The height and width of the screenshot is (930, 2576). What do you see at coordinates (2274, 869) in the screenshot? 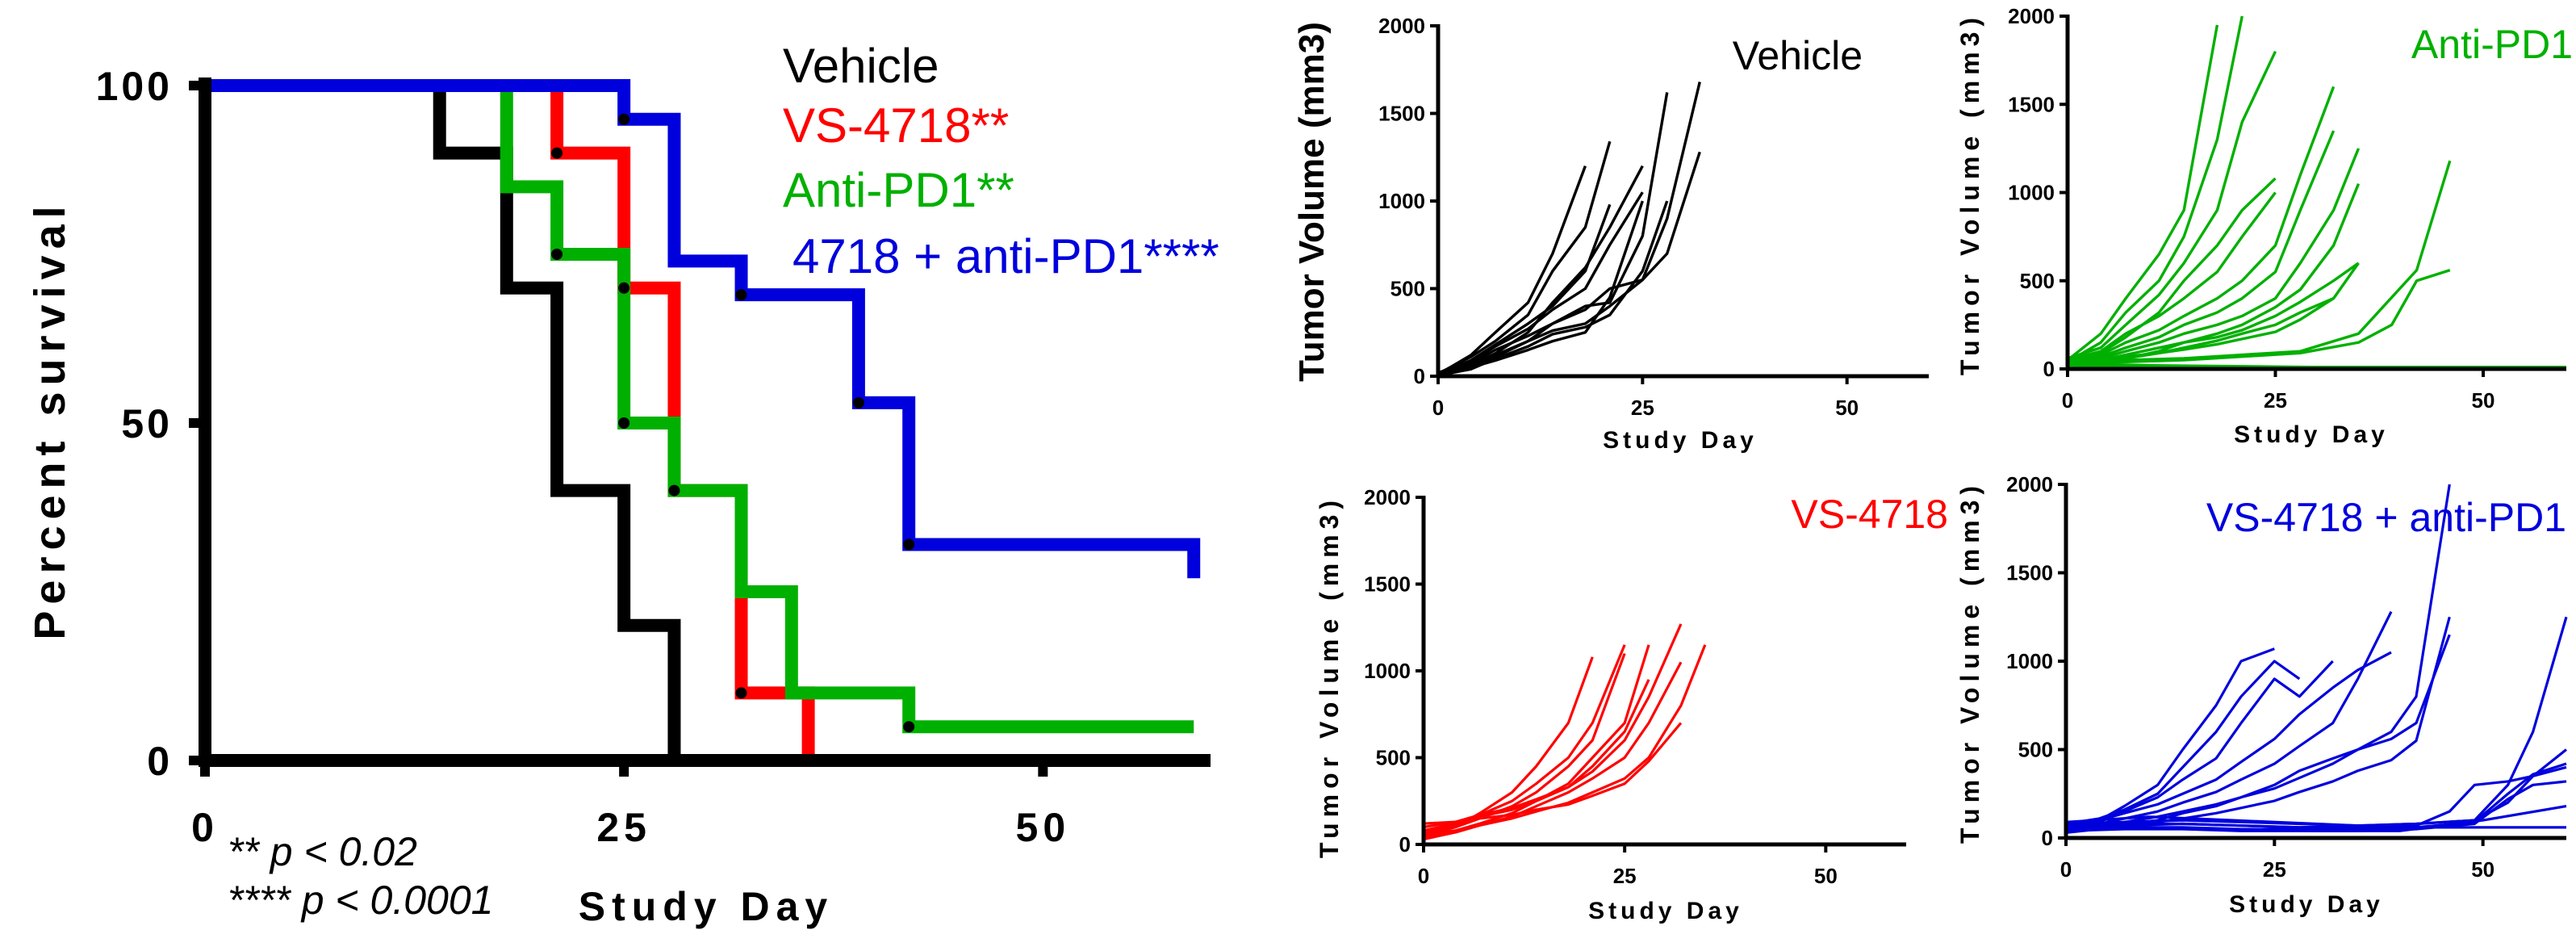
I see `combo-growth-x-tick-label: 25` at bounding box center [2274, 869].